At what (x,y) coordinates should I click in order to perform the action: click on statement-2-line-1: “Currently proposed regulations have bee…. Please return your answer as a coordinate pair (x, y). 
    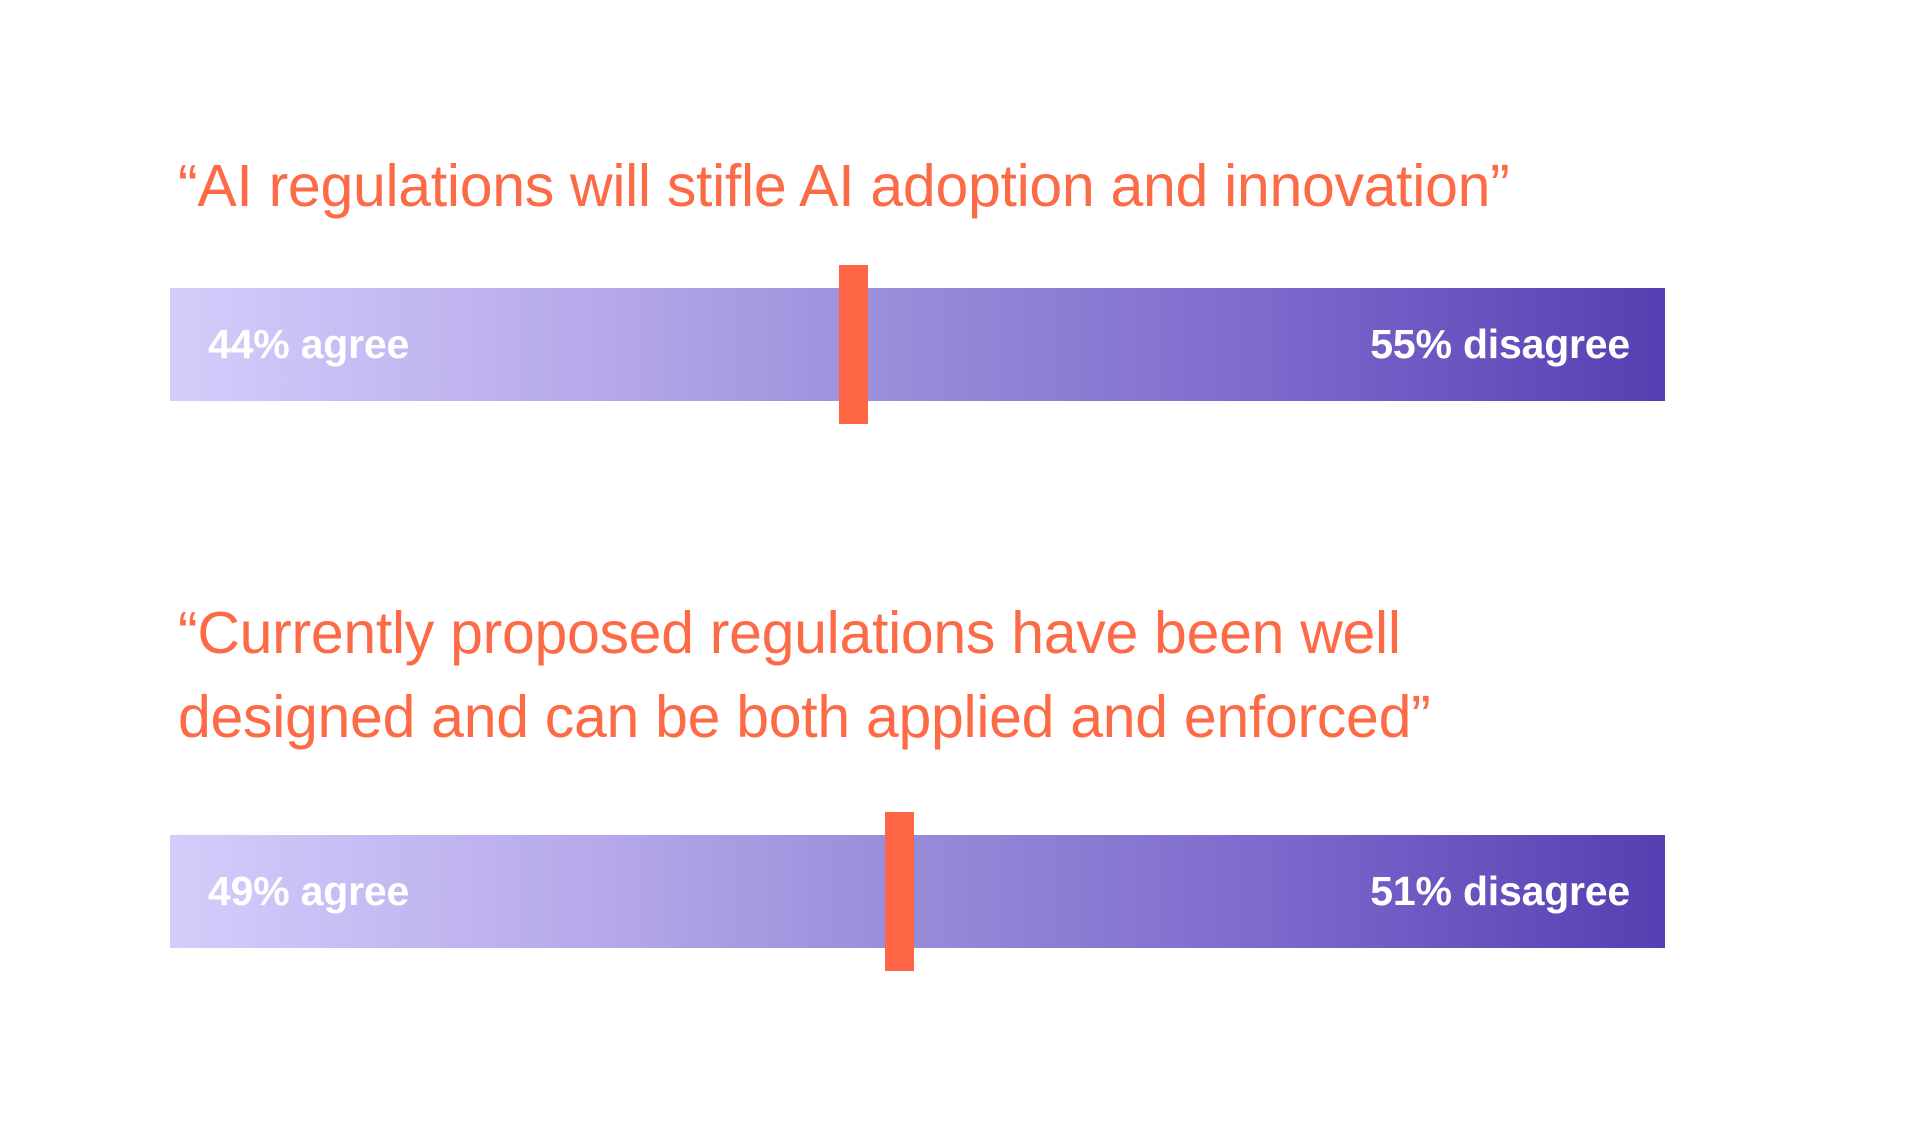
    Looking at the image, I should click on (789, 633).